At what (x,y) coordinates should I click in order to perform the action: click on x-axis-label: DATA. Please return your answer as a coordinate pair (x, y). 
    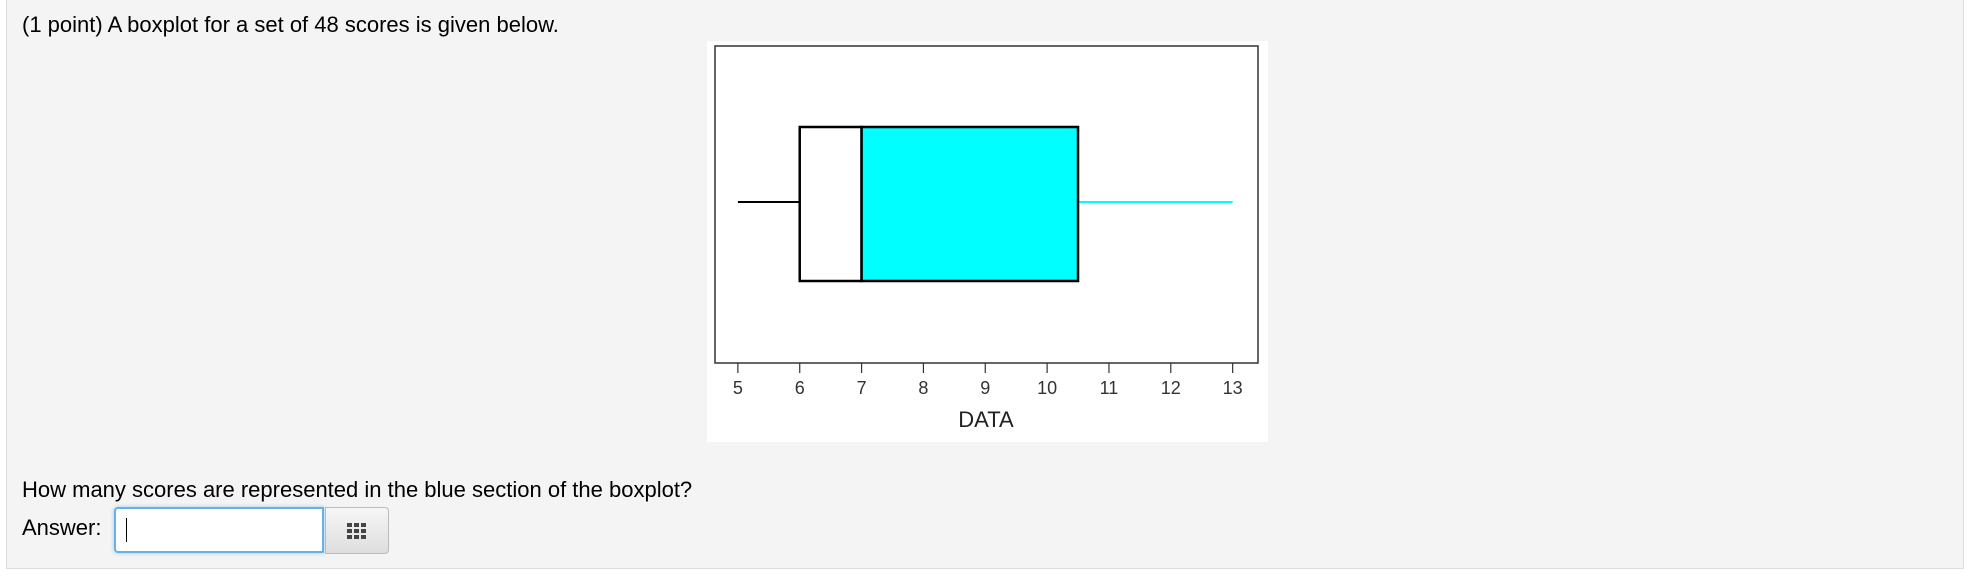
    Looking at the image, I should click on (986, 419).